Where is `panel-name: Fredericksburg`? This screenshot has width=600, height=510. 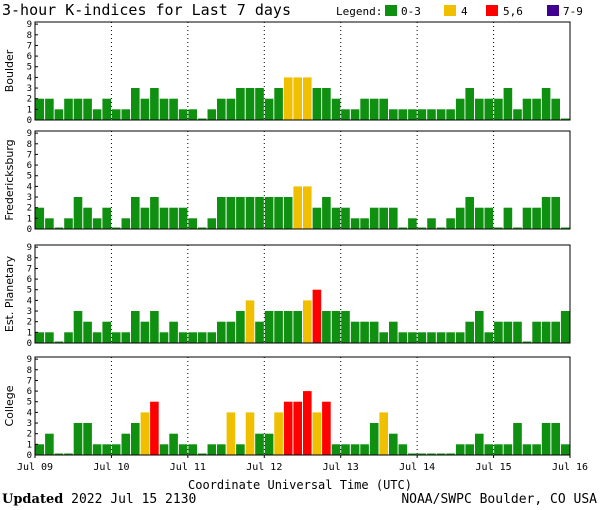 panel-name: Fredericksburg is located at coordinates (9, 179).